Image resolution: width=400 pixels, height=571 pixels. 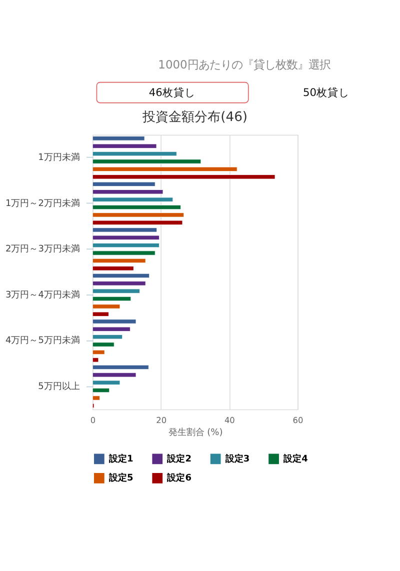 I want to click on legend-label: 設定4, so click(x=295, y=458).